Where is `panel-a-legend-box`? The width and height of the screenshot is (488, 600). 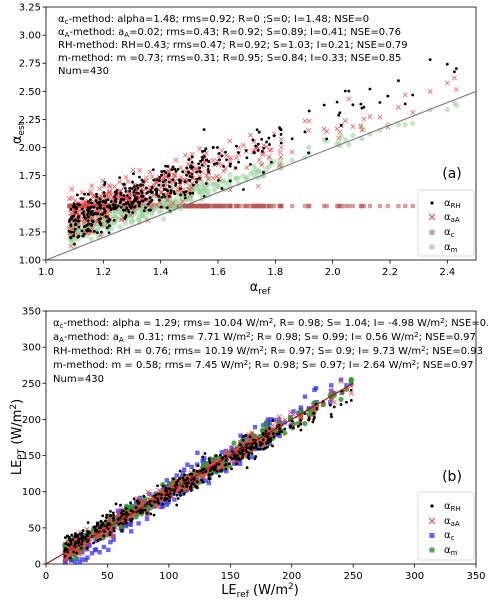
panel-a-legend-box is located at coordinates (446, 223).